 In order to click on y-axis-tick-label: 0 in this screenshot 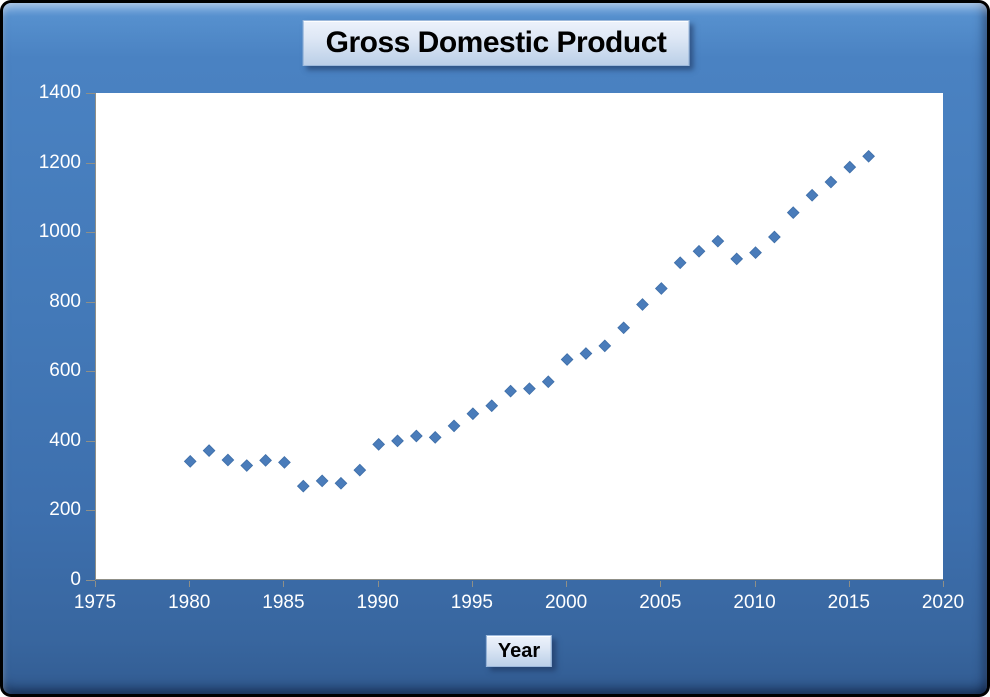, I will do `click(75, 579)`.